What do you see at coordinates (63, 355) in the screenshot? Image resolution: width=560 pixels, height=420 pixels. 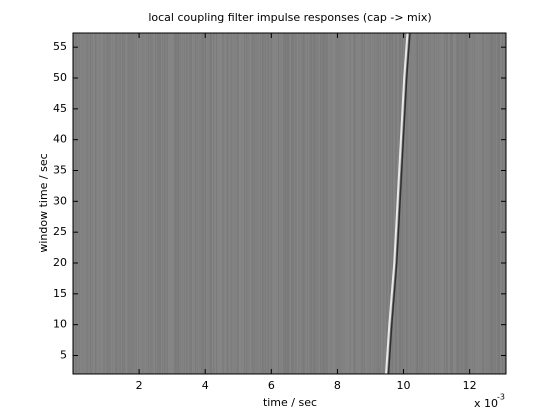 I see `y-tick-label: 5` at bounding box center [63, 355].